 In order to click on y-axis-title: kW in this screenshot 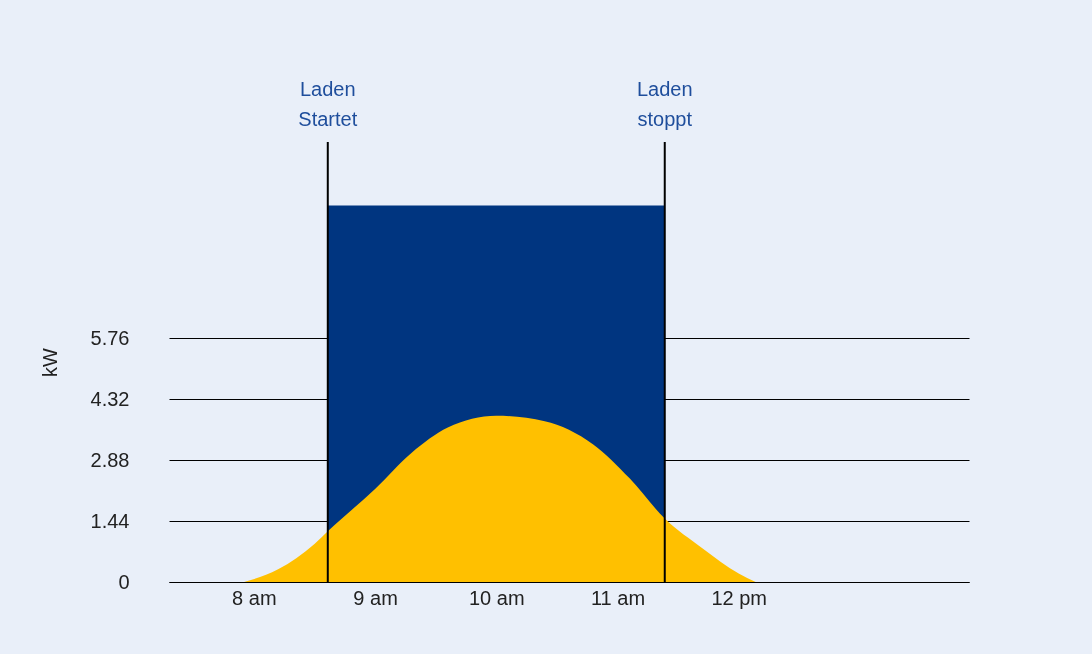, I will do `click(49, 362)`.